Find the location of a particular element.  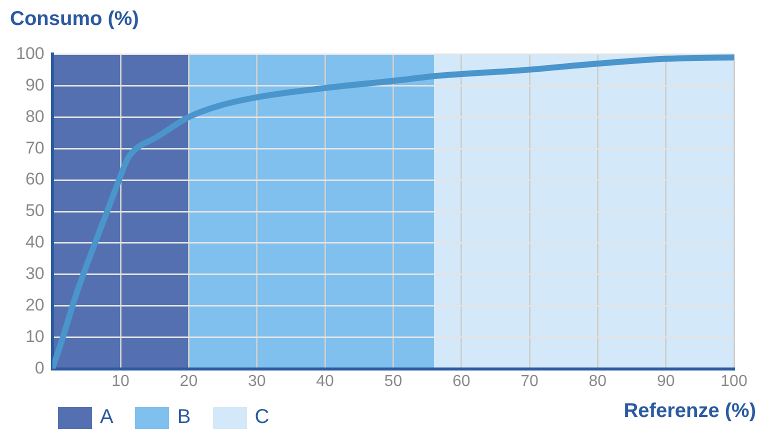

x-tick-label: 80 is located at coordinates (597, 381).